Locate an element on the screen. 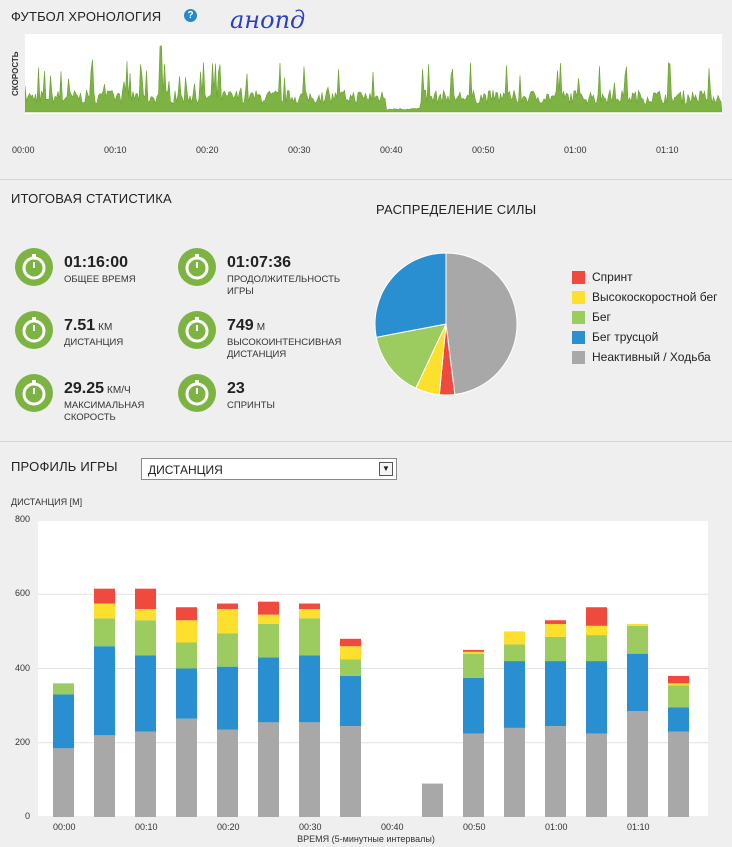 The height and width of the screenshot is (847, 732). stat-value: 23 is located at coordinates (237, 389).